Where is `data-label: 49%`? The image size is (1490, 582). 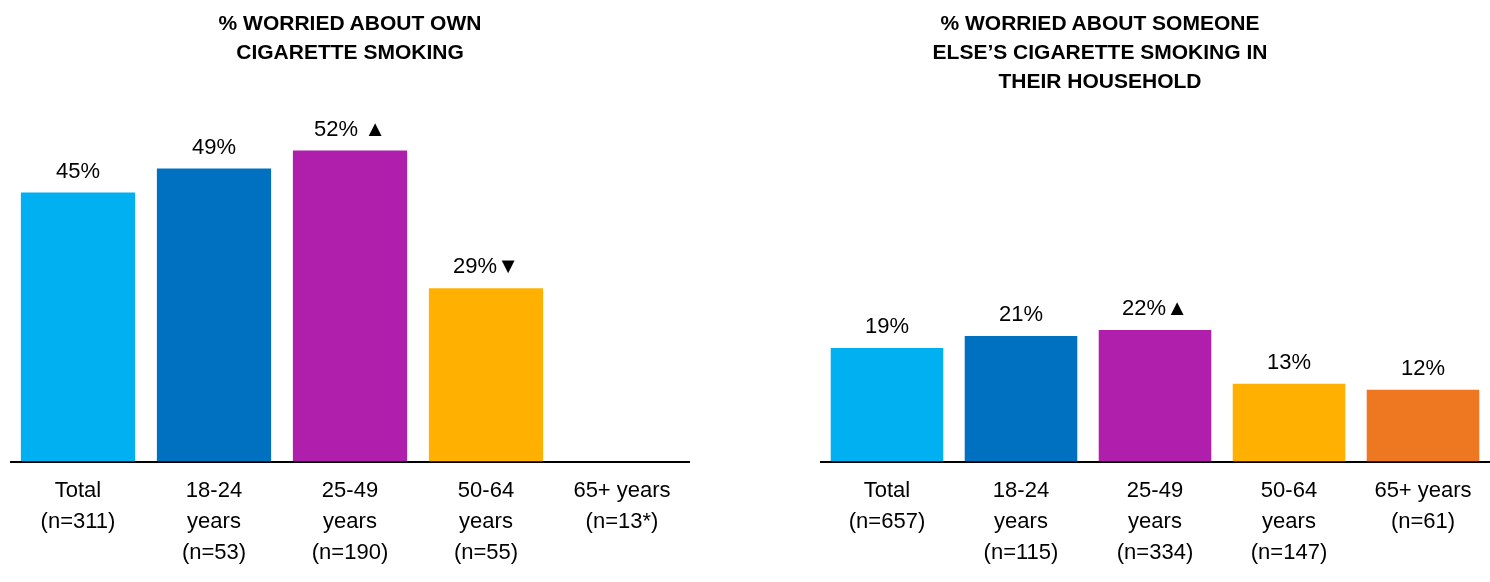 data-label: 49% is located at coordinates (214, 146).